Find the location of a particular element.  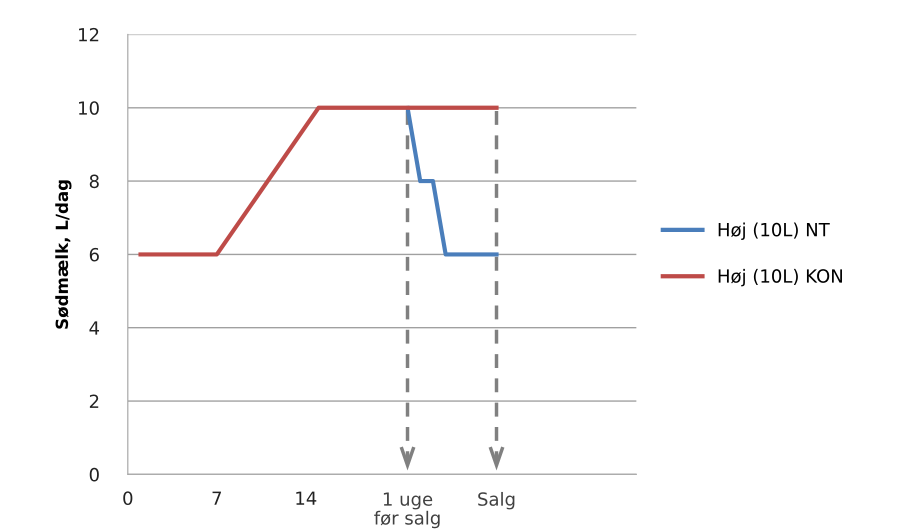

x-tick-label: 0 is located at coordinates (127, 498).